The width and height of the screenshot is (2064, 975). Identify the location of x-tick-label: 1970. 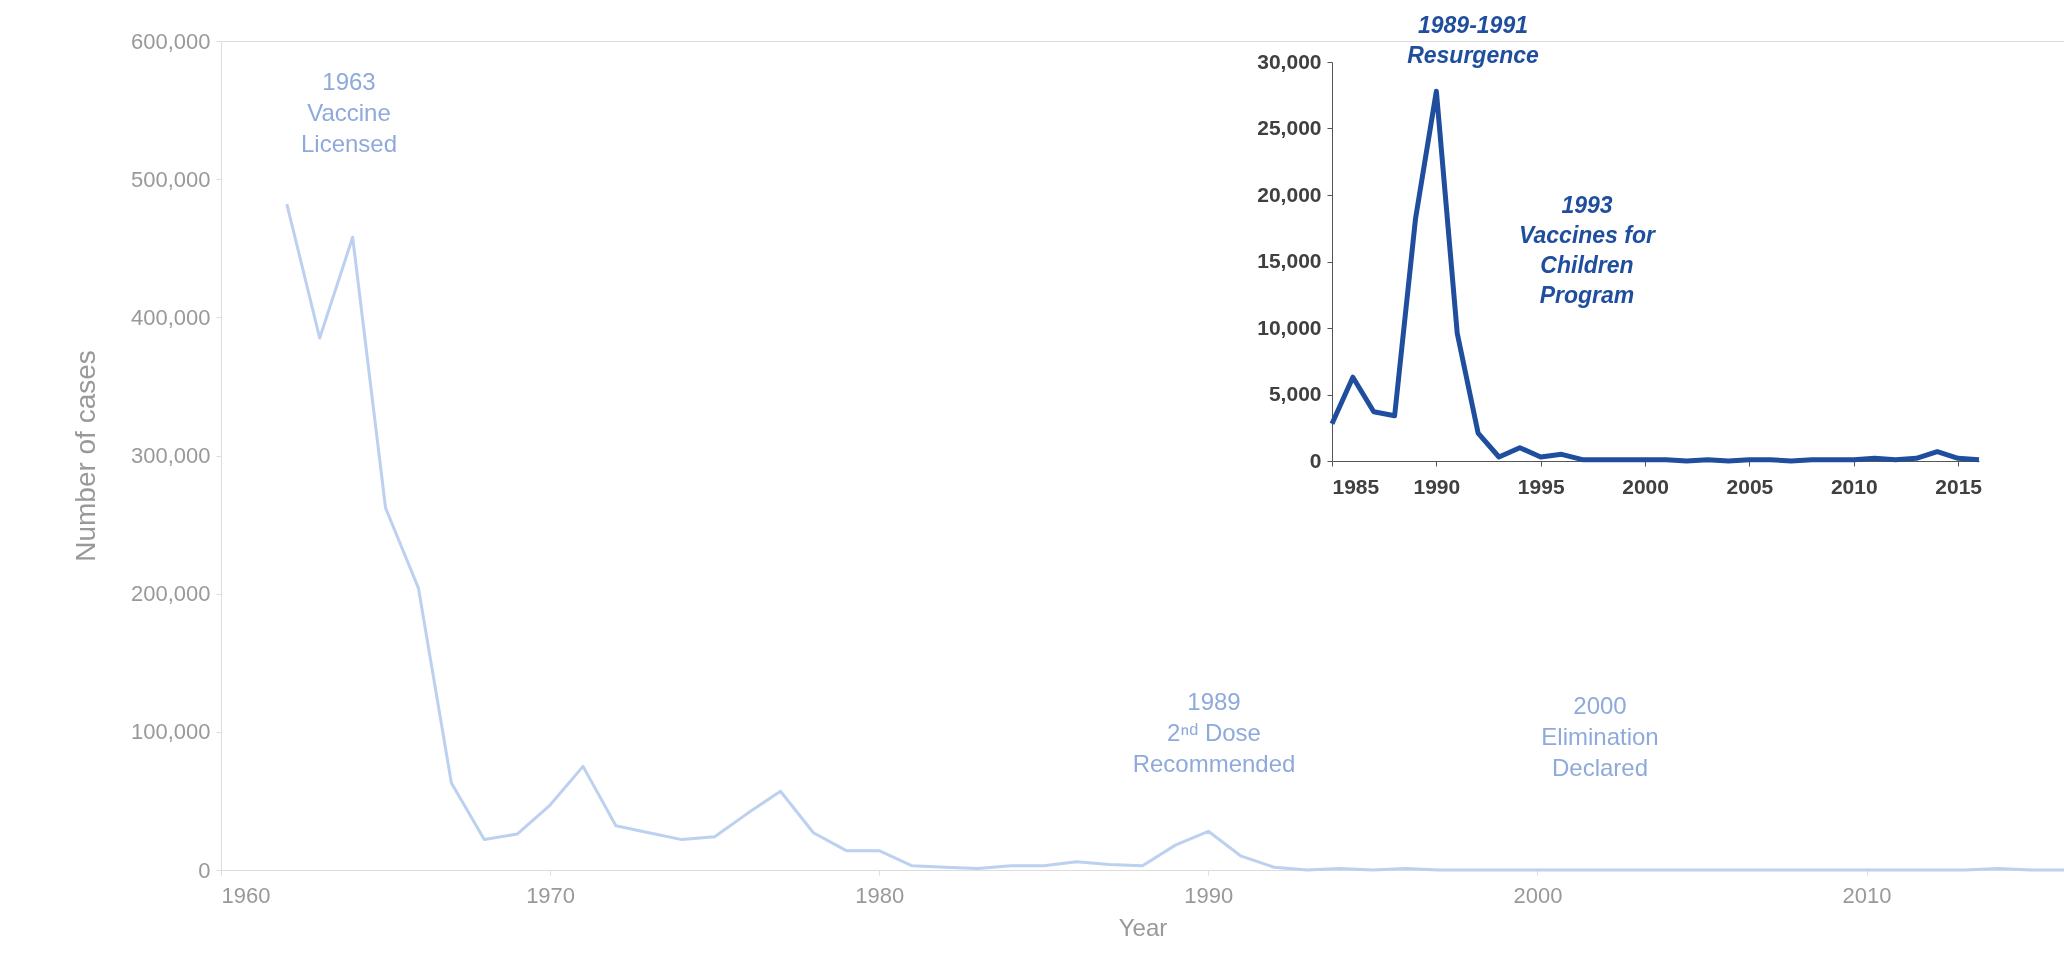
(551, 895).